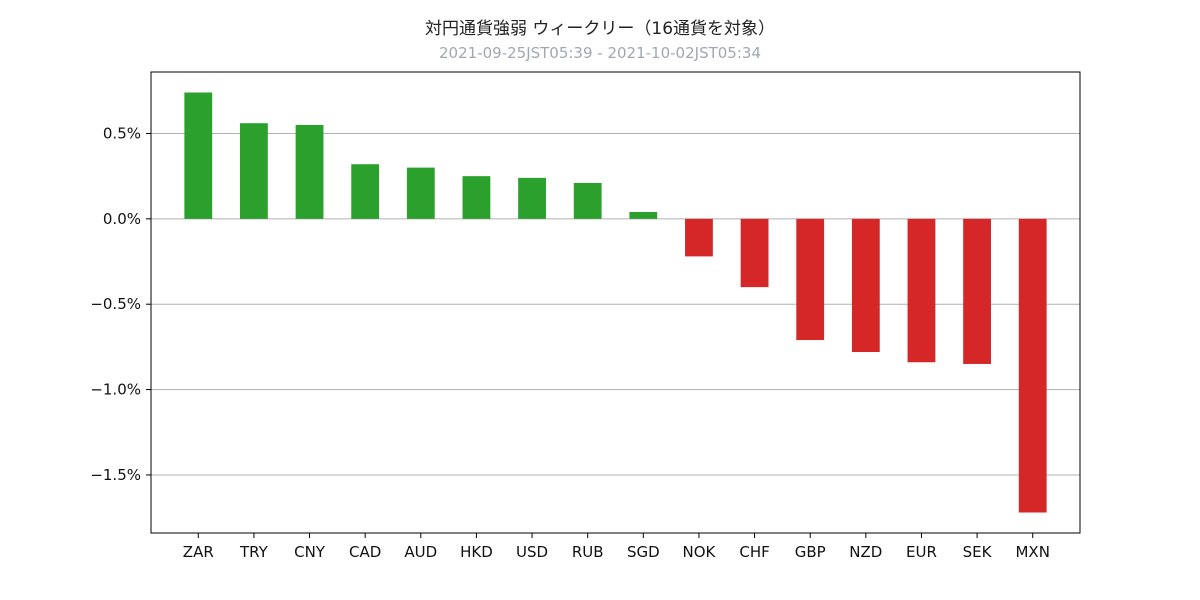  Describe the element at coordinates (978, 552) in the screenshot. I see `x-tick-label: SEK` at that location.